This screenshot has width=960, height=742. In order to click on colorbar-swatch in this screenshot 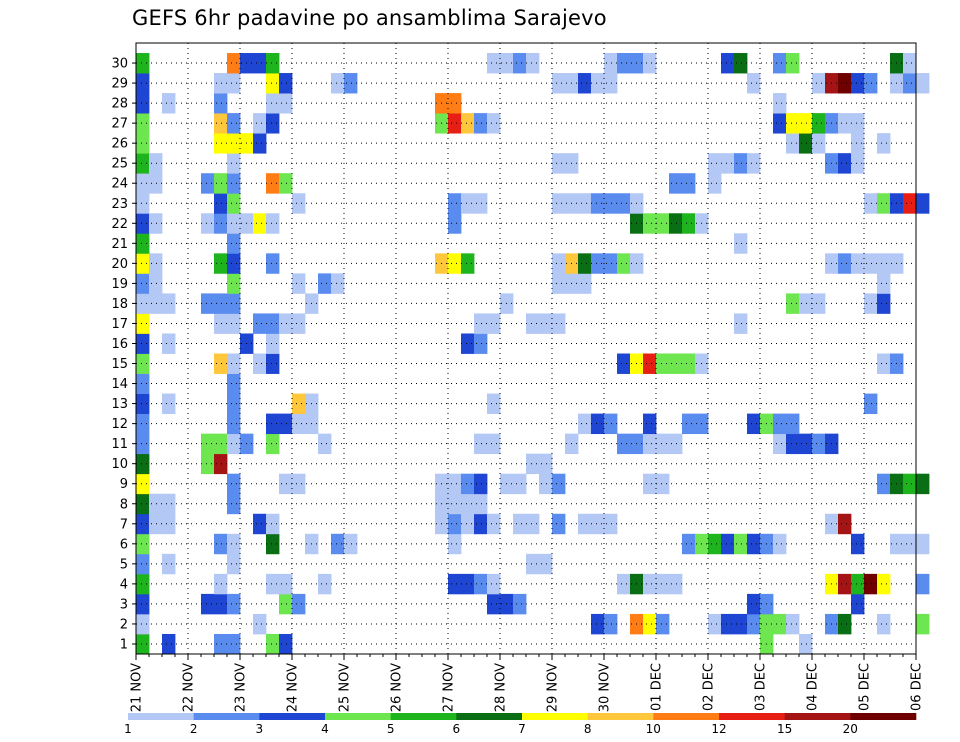, I will do `click(883, 716)`.